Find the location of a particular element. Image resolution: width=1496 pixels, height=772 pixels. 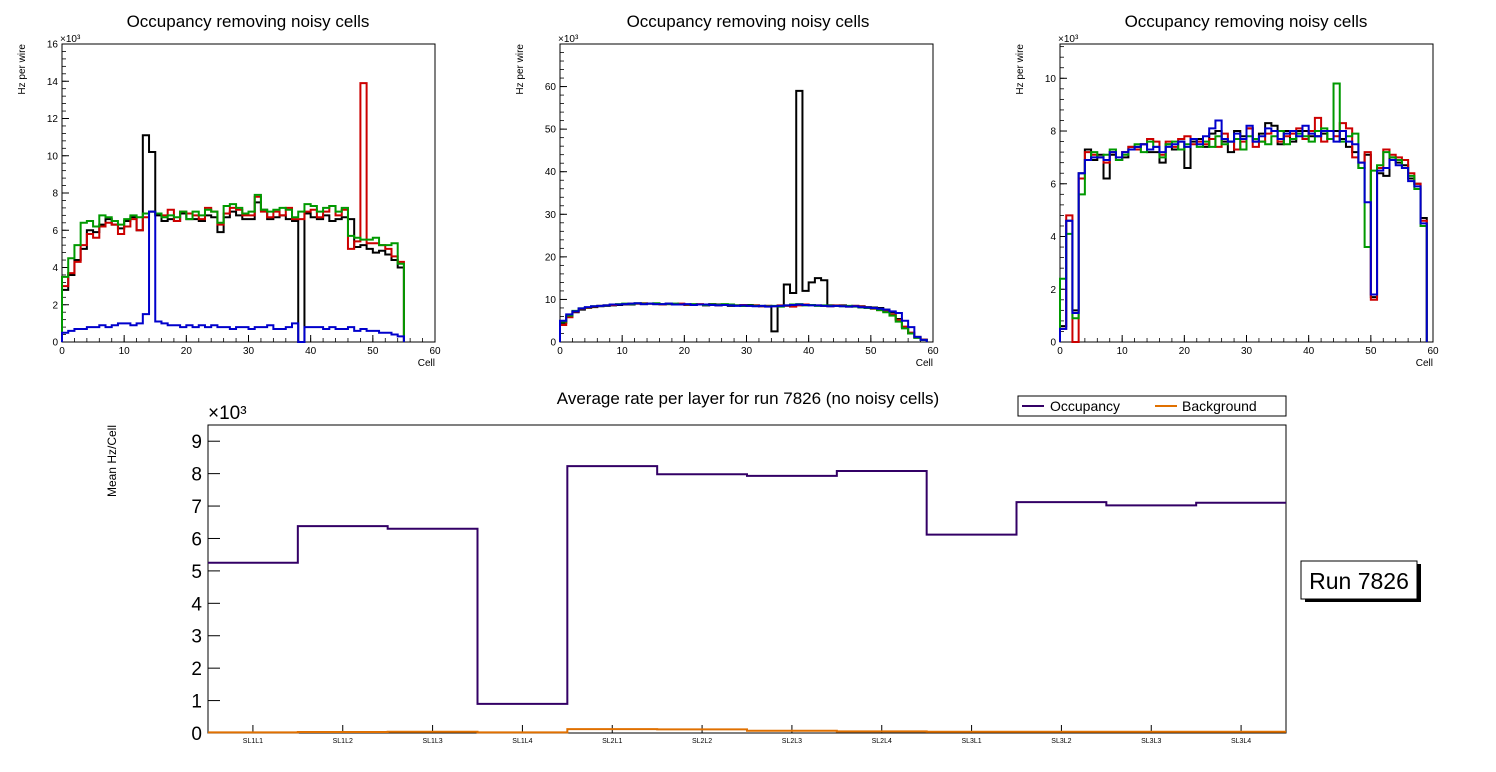

x-category-label: SL3L4 is located at coordinates (1241, 741).